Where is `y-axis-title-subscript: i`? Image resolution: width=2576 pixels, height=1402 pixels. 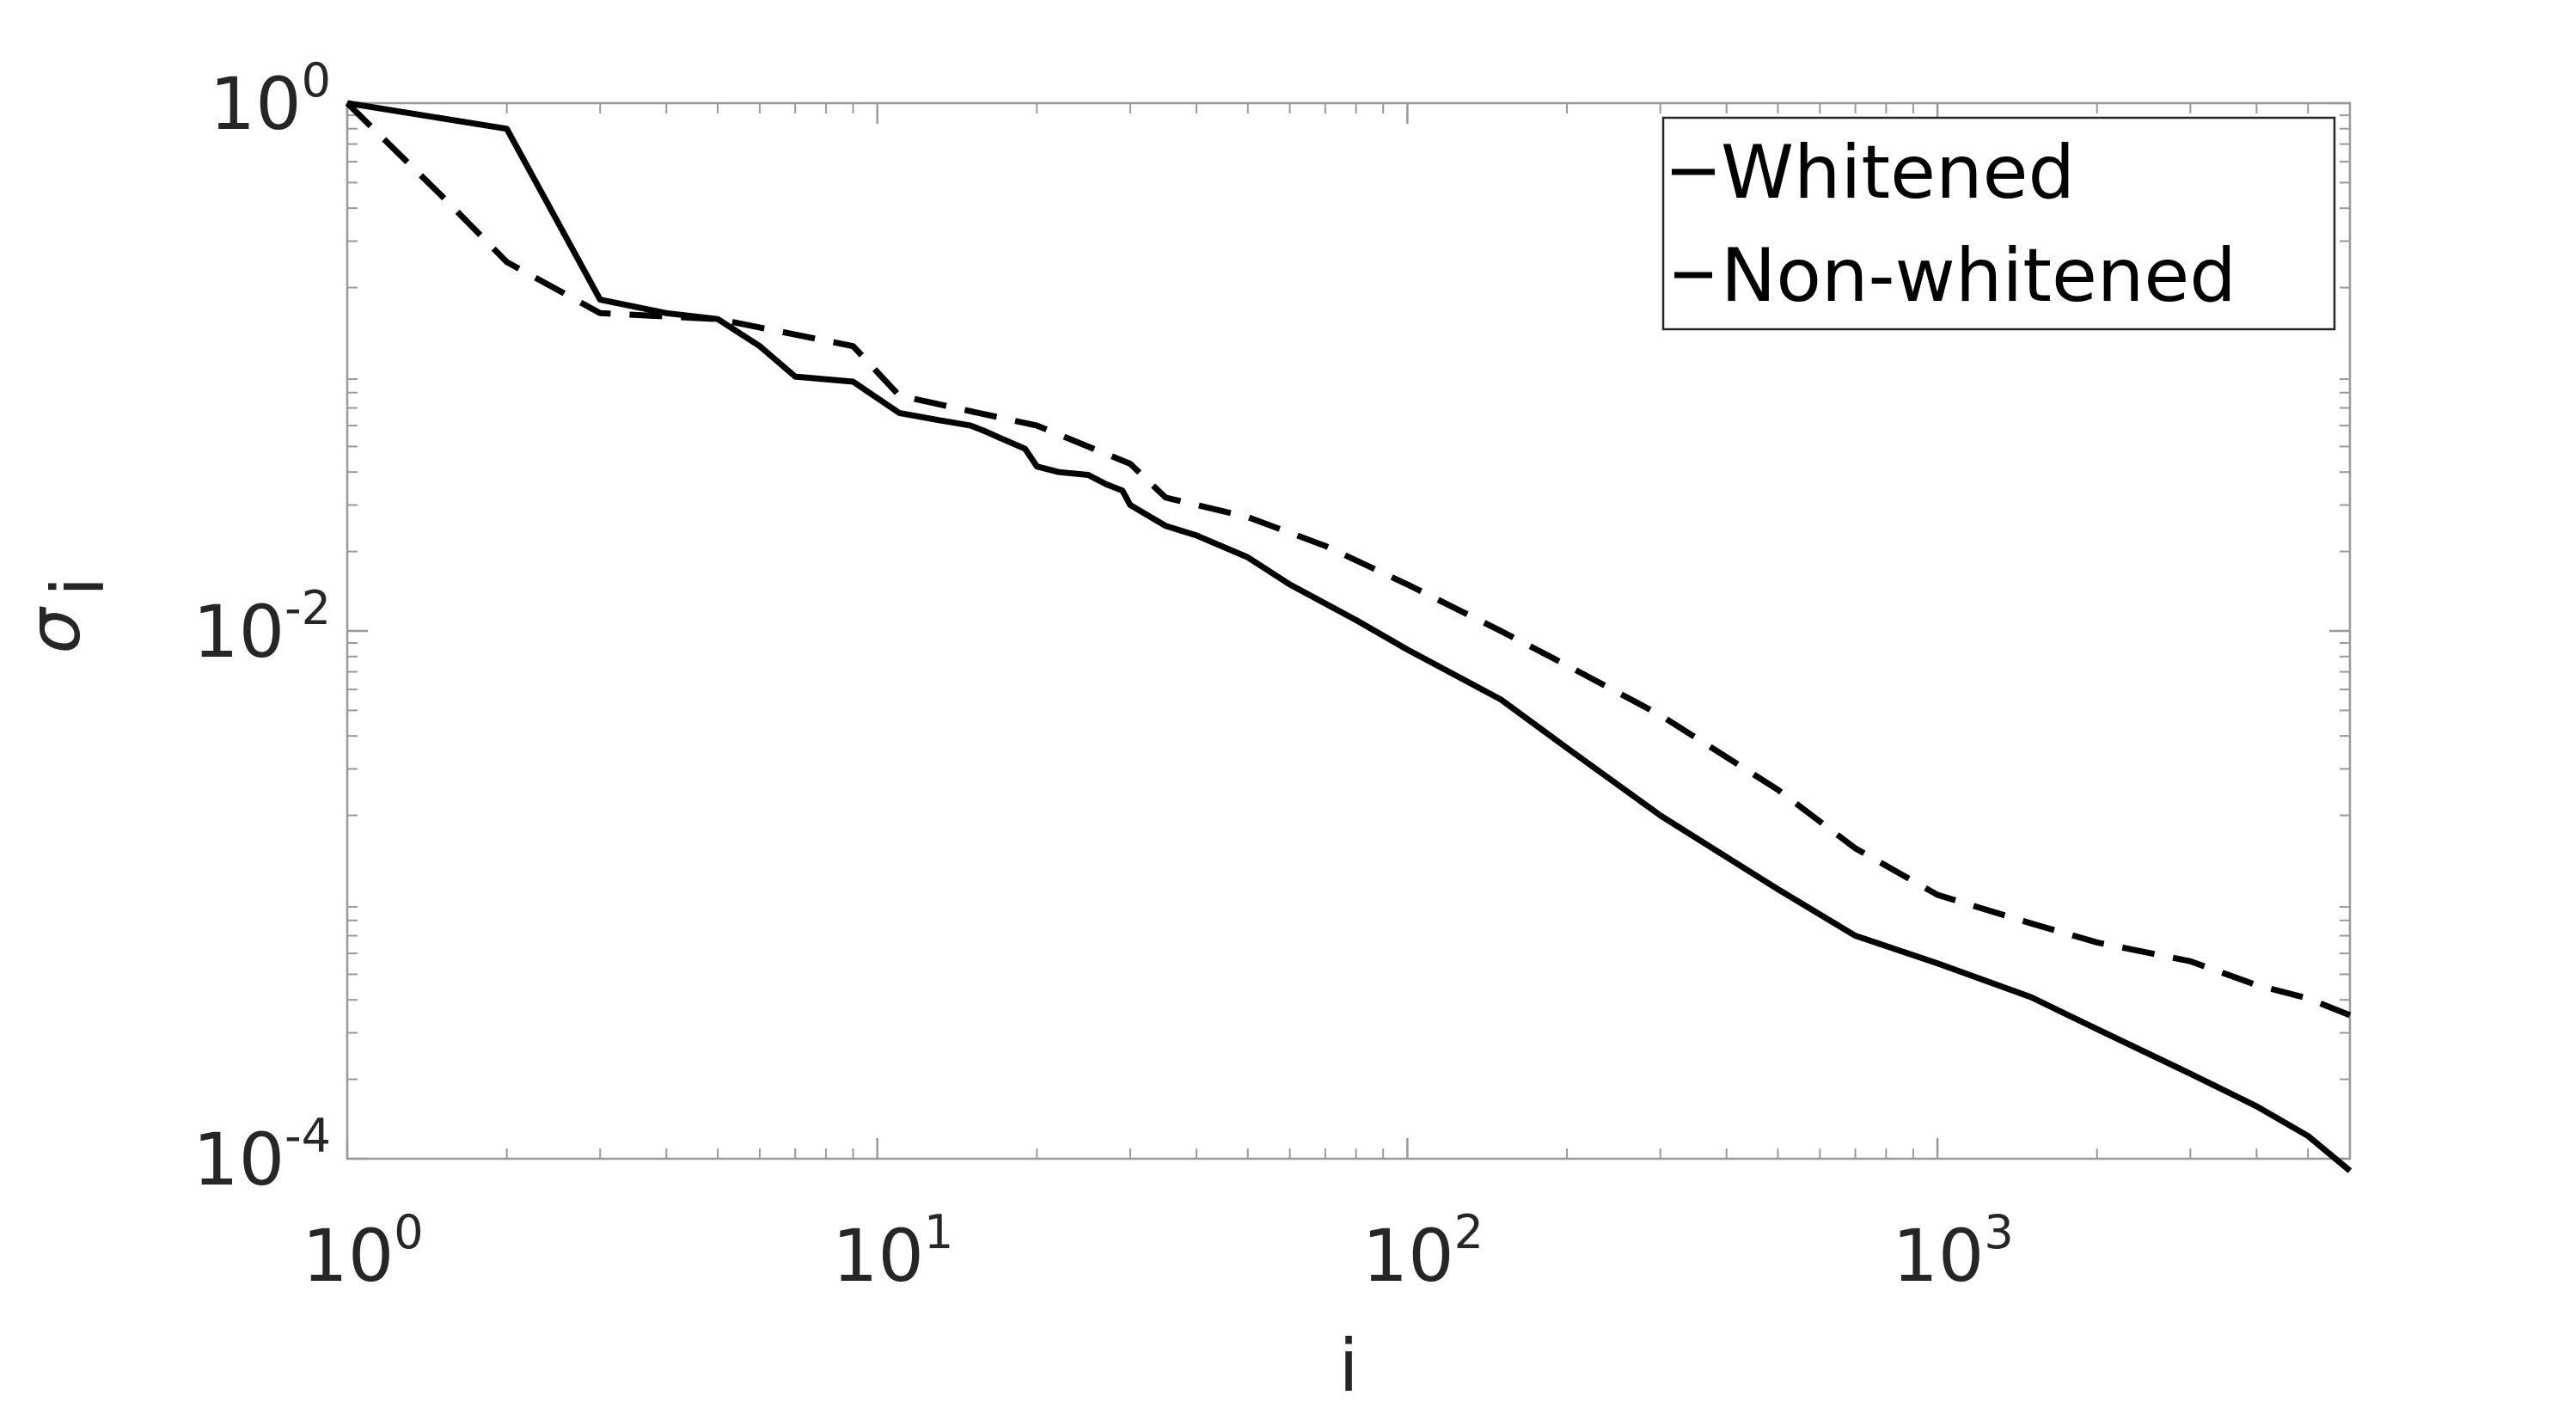 y-axis-title-subscript: i is located at coordinates (78, 587).